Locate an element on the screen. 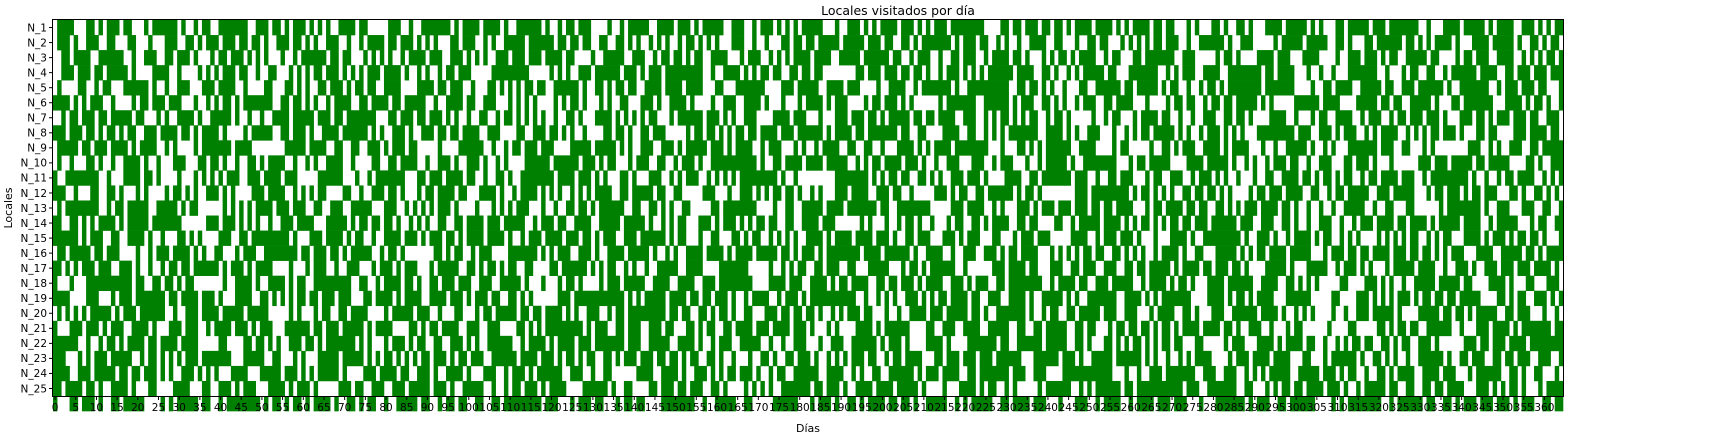 This screenshot has width=1734, height=445. x-tick-label: 160 is located at coordinates (717, 408).